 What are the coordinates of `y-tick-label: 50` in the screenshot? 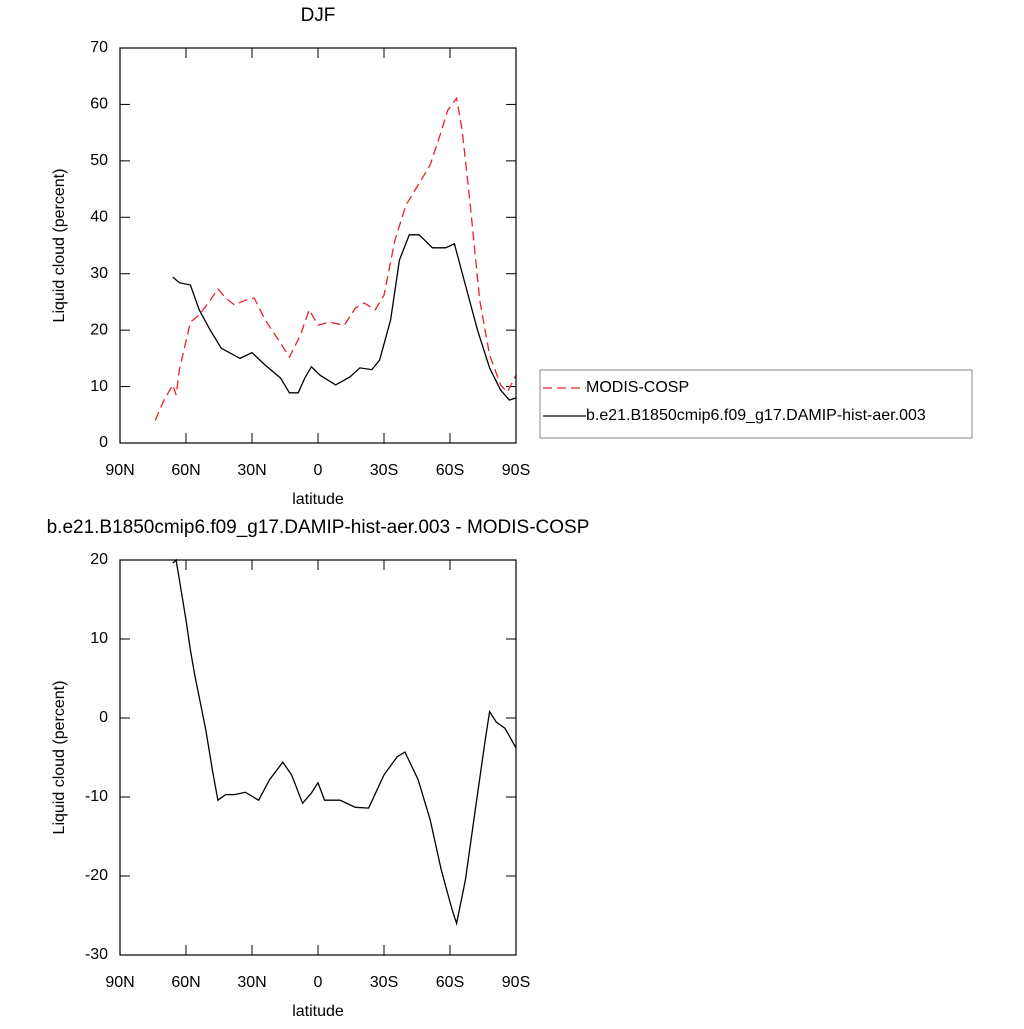 It's located at (99, 160).